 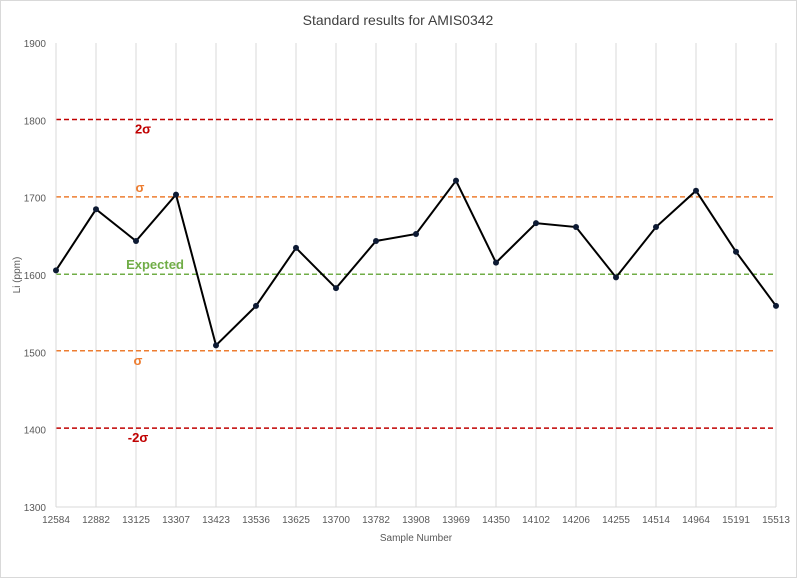 What do you see at coordinates (398, 20) in the screenshot?
I see `chart-title: Standard results for AMIS0342` at bounding box center [398, 20].